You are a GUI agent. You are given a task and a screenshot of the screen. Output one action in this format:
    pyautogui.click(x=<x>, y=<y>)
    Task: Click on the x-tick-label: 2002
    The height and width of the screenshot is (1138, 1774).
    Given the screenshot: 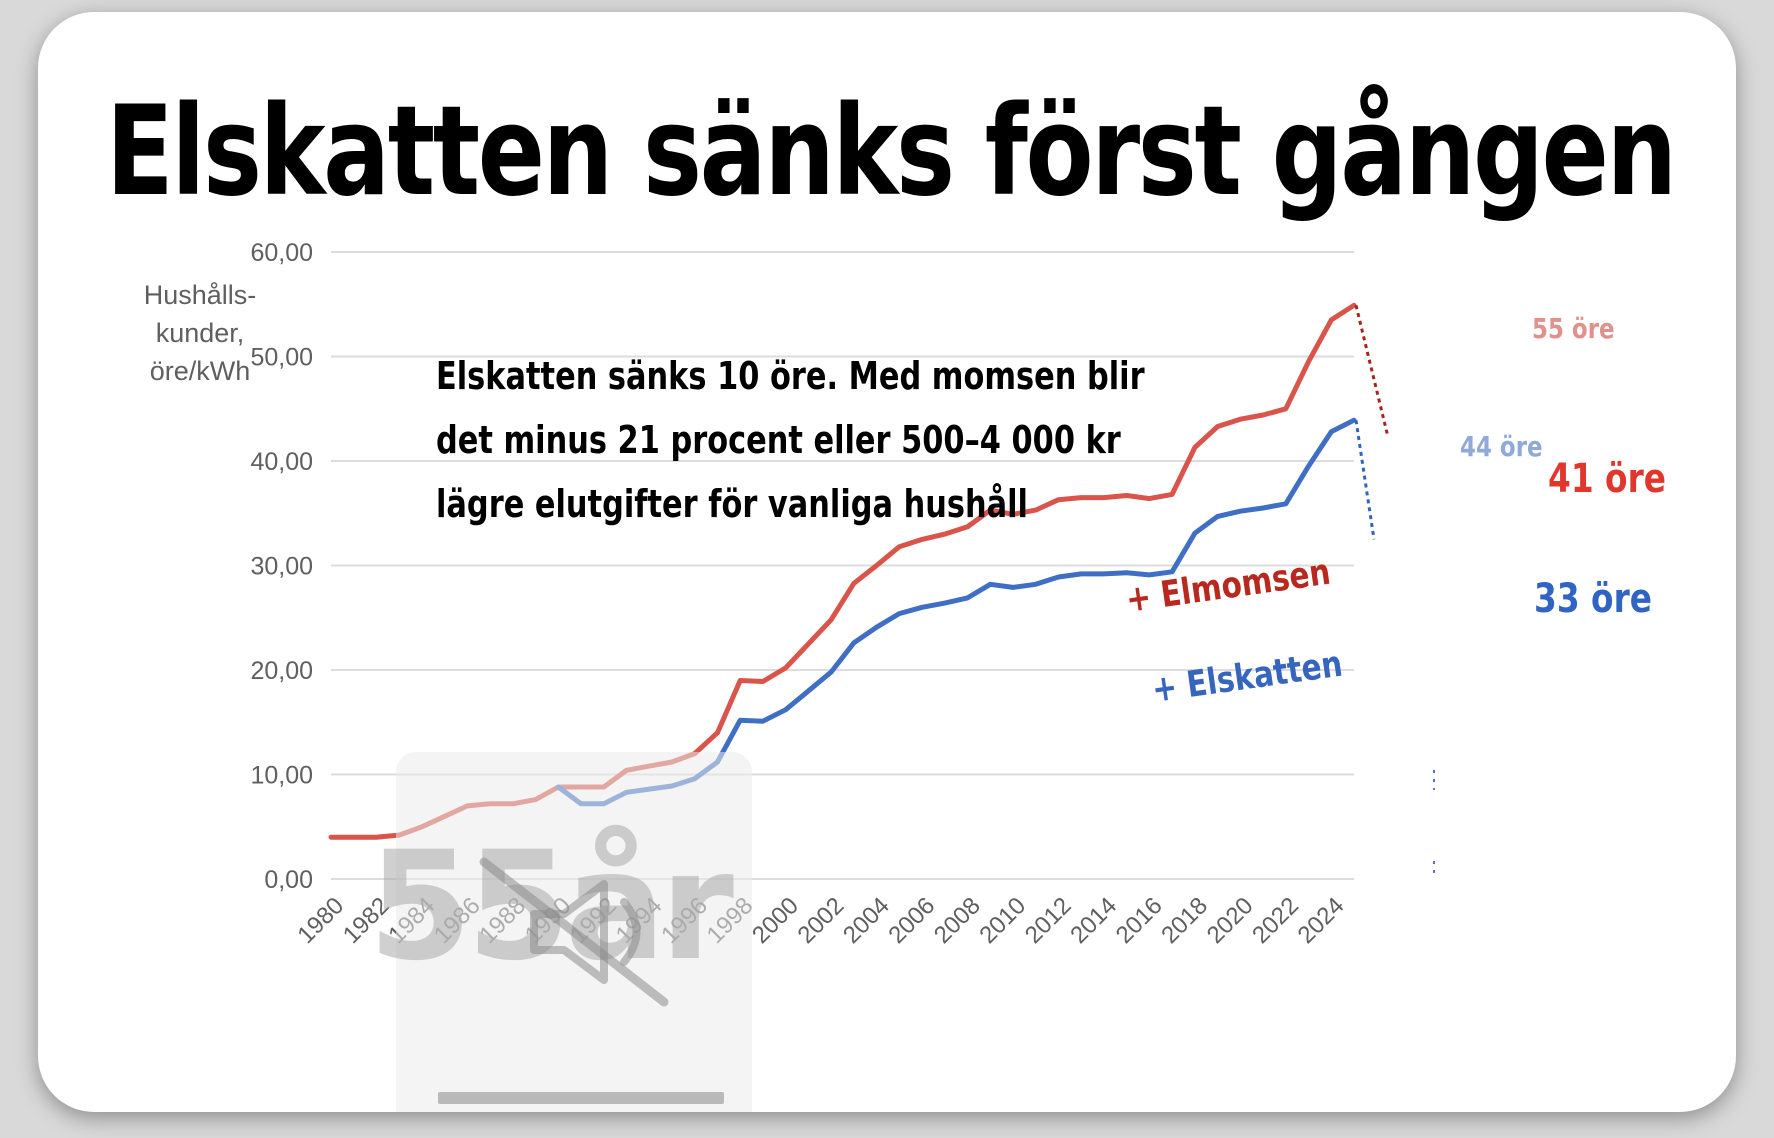 What is the action you would take?
    pyautogui.click(x=821, y=920)
    